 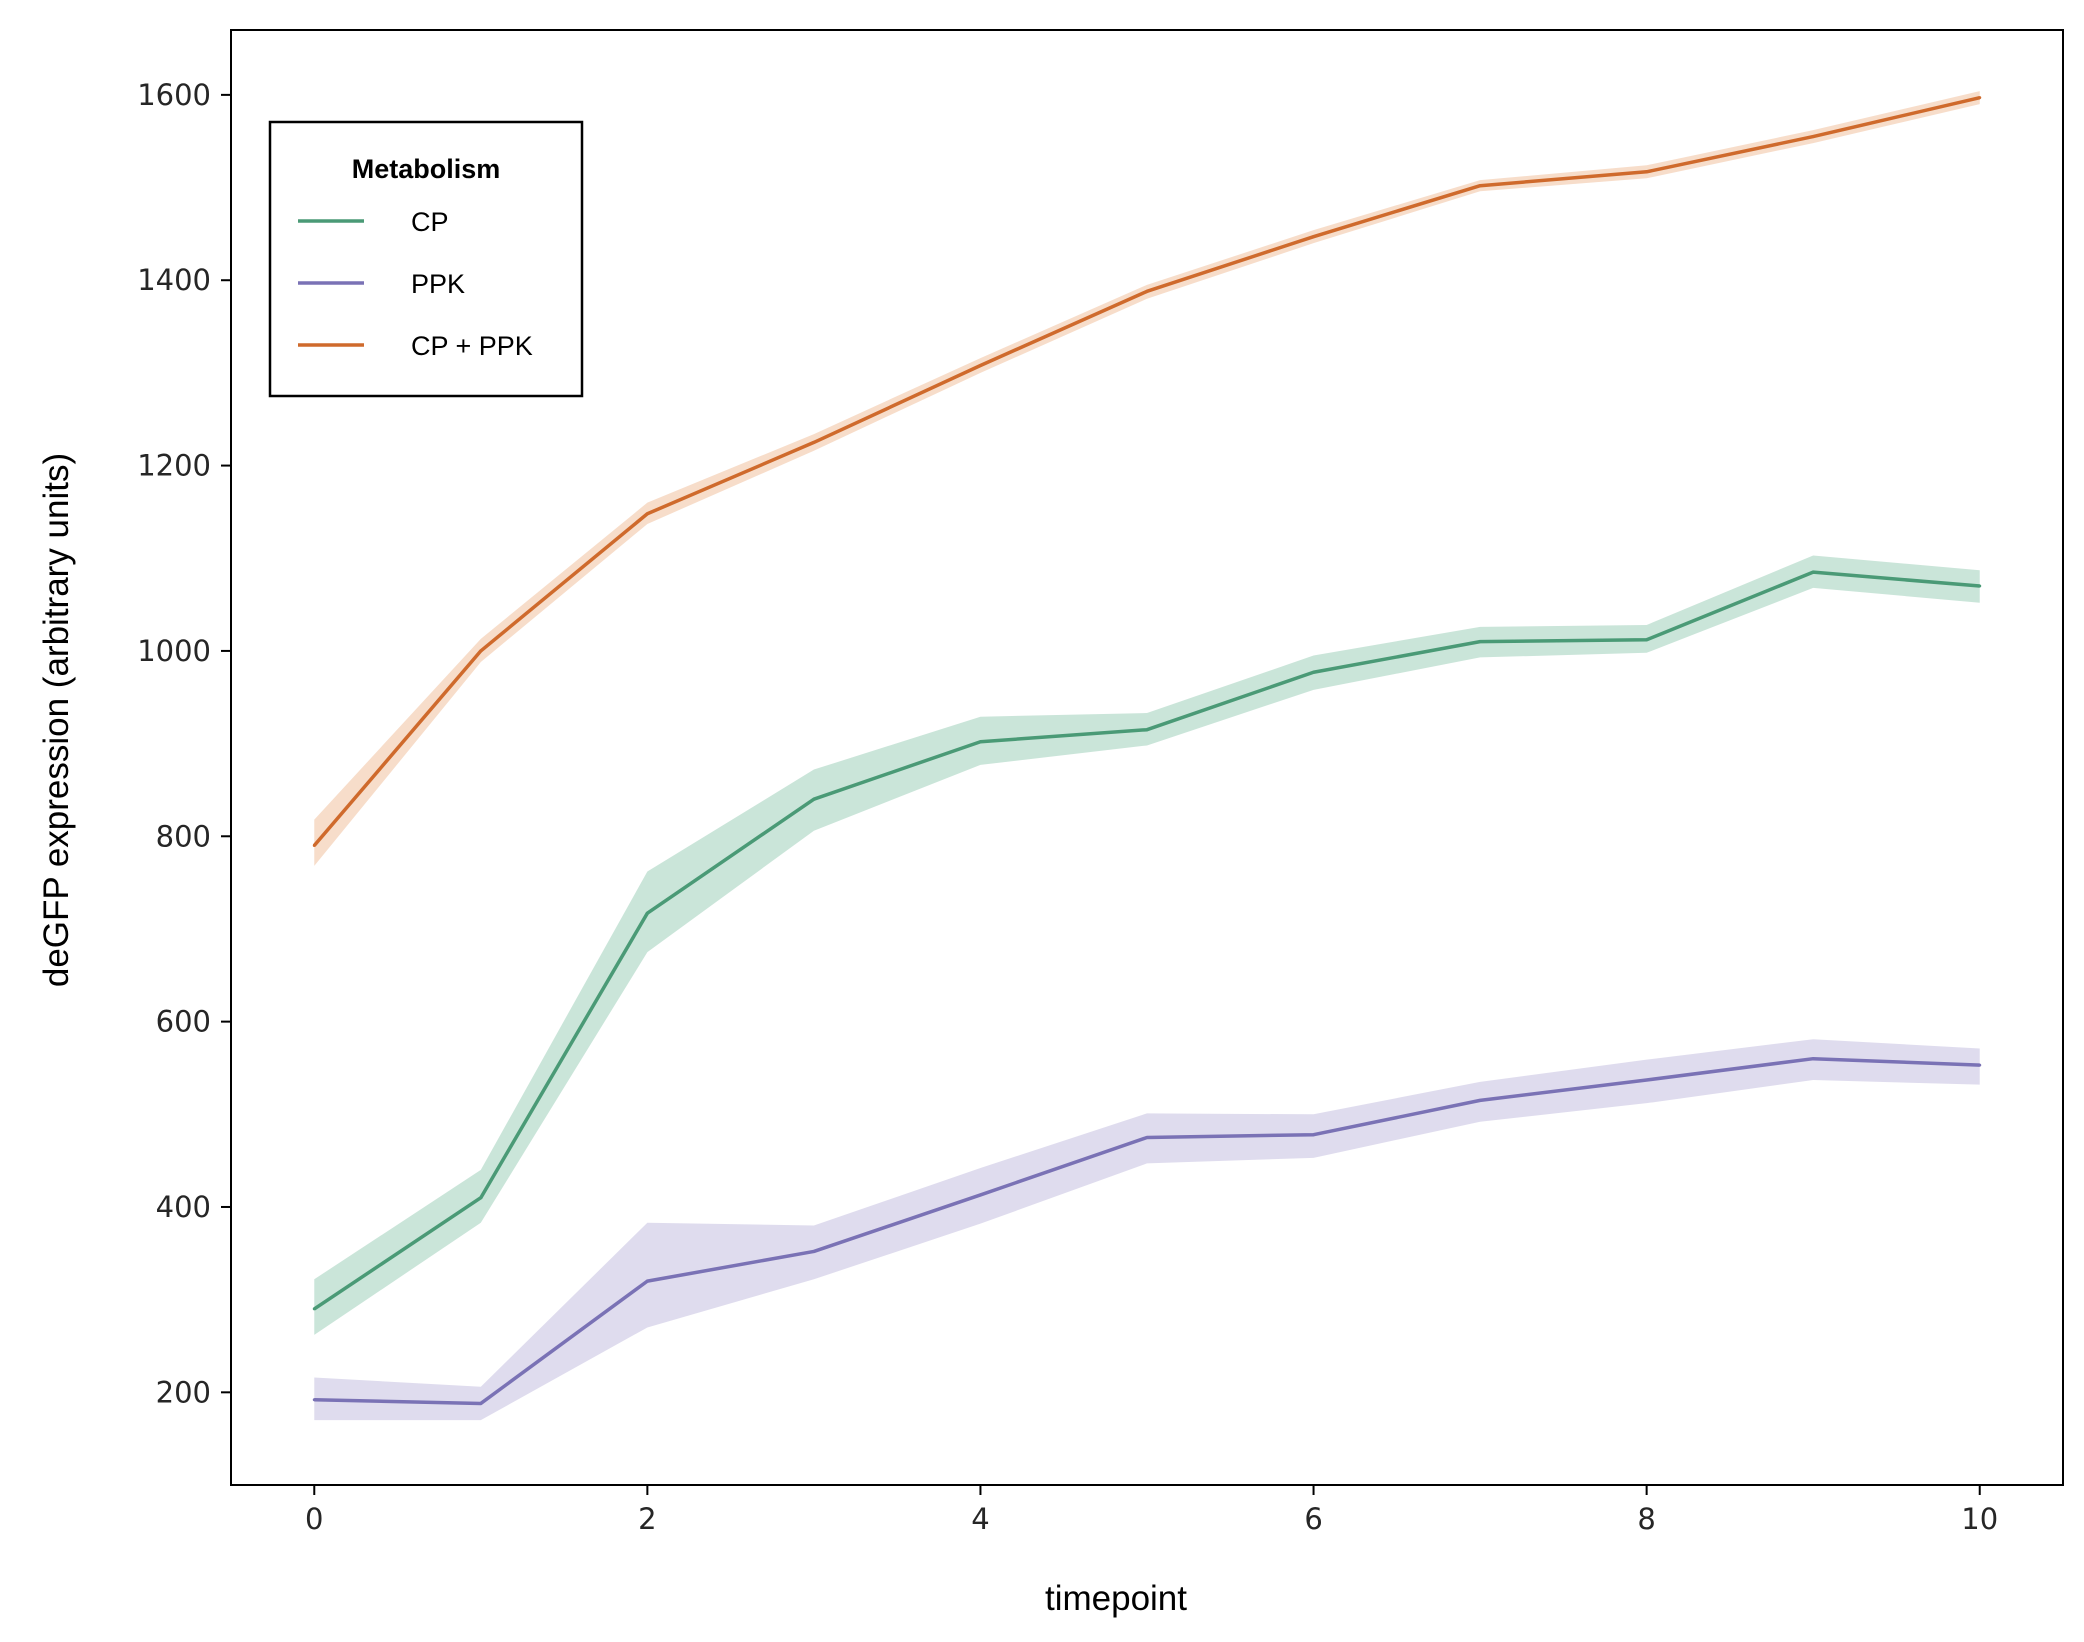 I want to click on legend-items: CP PPK CP + PPK, so click(x=415, y=284).